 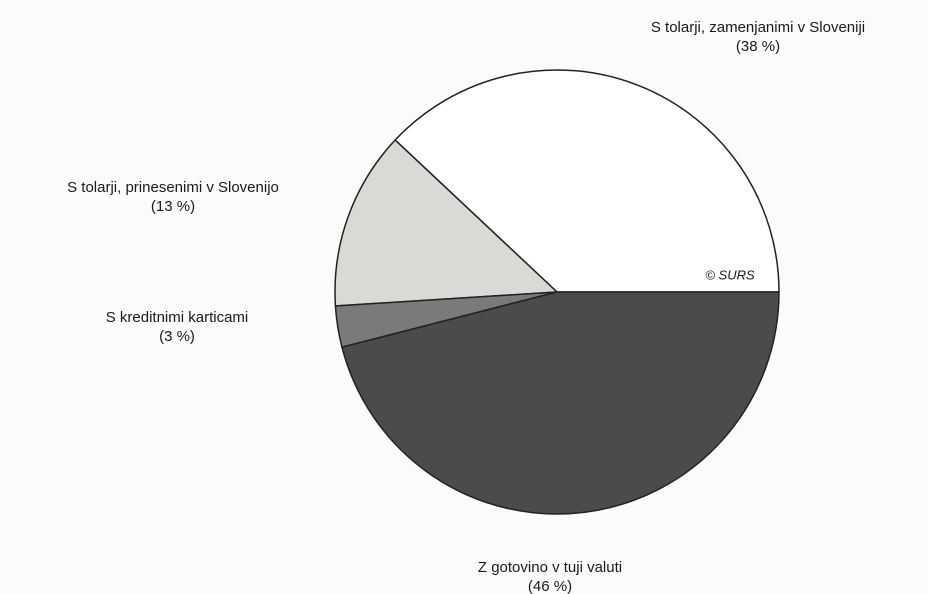 I want to click on annotation: © SURS, so click(x=730, y=274).